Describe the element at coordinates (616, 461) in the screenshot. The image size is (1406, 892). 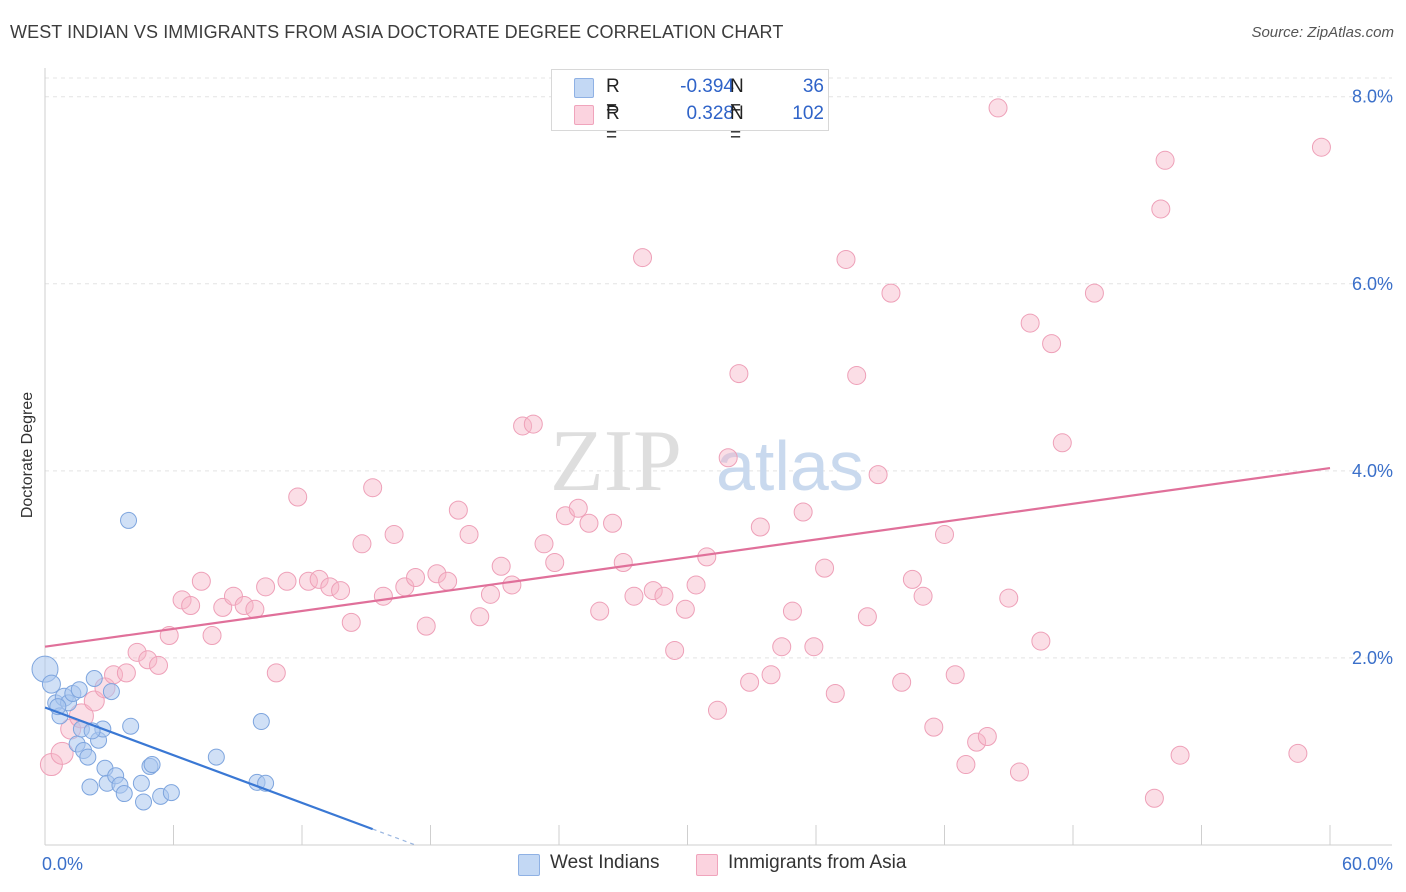
I see `watermark-zip: ZIP` at that location.